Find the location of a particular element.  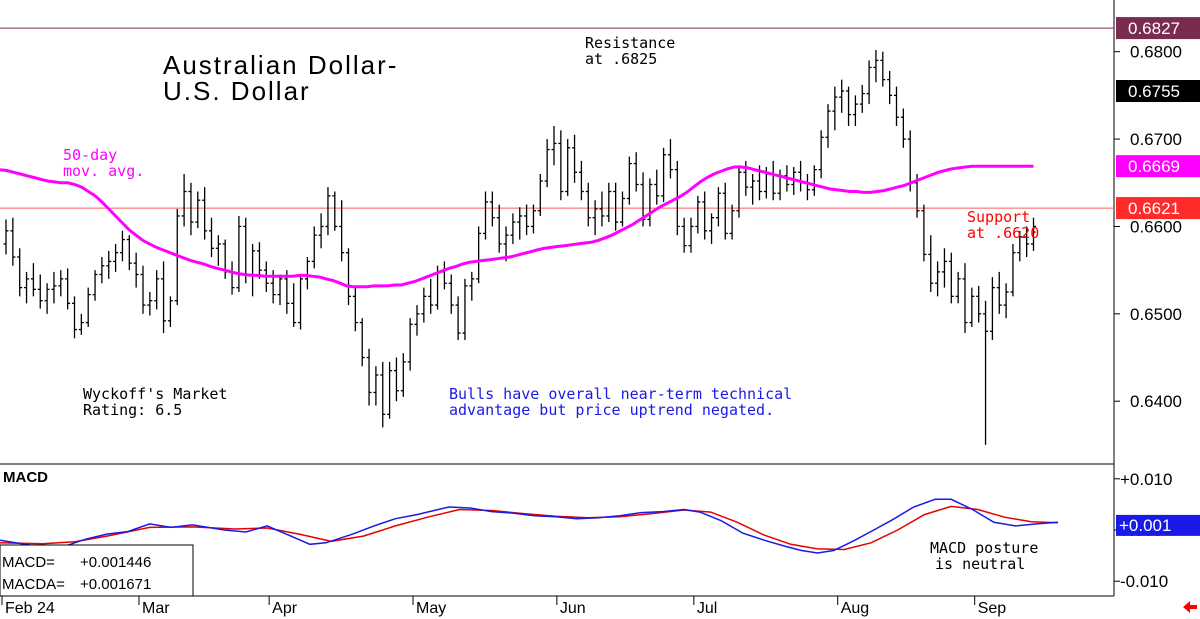

macd-annotation-line1: MACD posture is located at coordinates (984, 548).